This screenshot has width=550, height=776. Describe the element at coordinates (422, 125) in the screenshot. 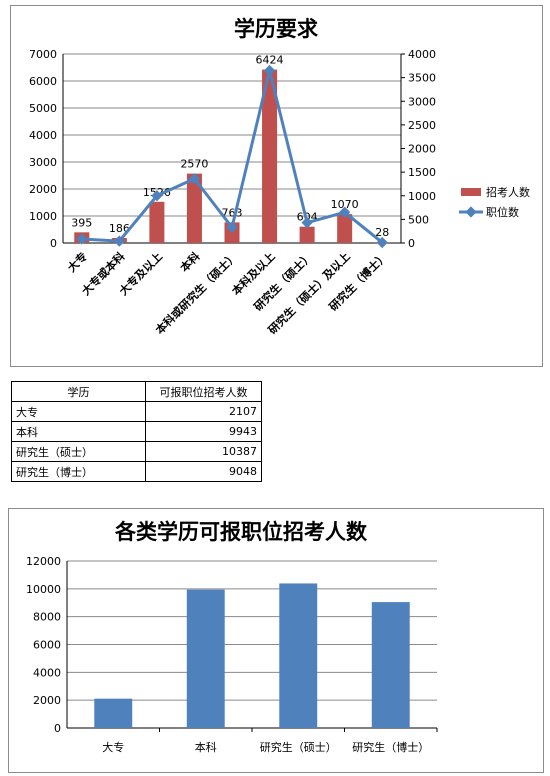

I see `y2-tick-label: 2500` at that location.